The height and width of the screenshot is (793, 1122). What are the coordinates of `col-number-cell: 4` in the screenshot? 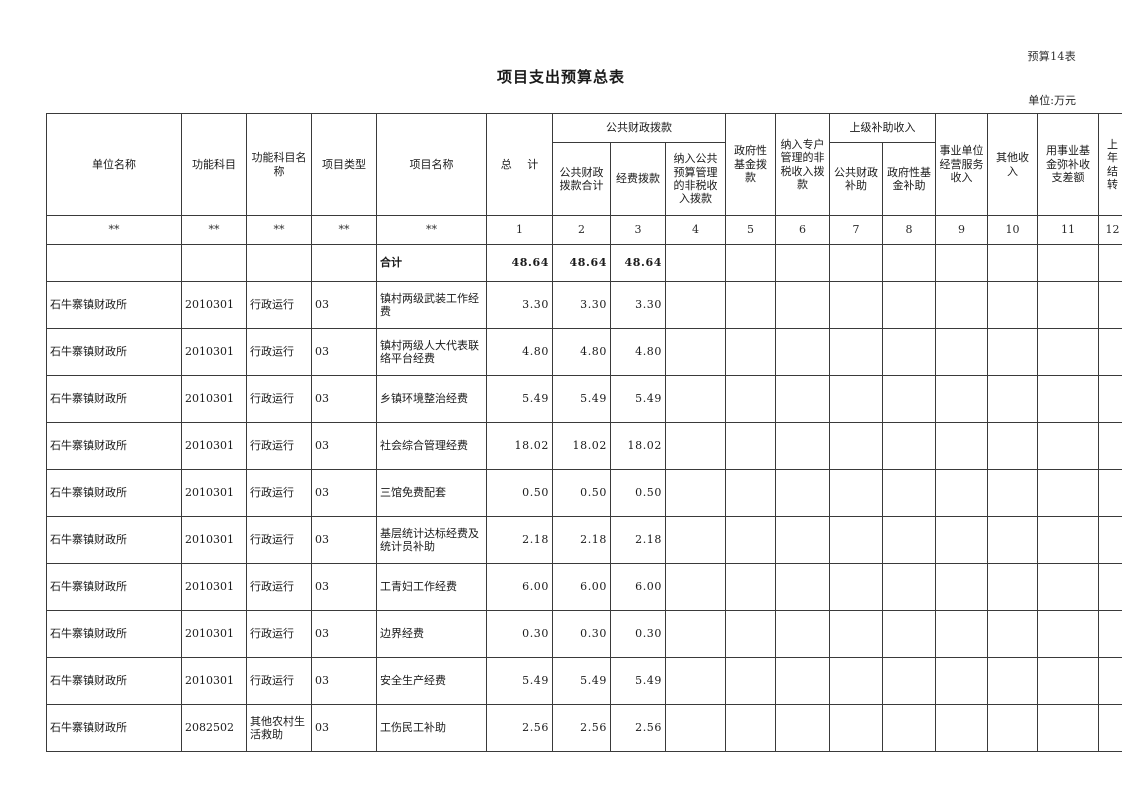 It's located at (695, 230).